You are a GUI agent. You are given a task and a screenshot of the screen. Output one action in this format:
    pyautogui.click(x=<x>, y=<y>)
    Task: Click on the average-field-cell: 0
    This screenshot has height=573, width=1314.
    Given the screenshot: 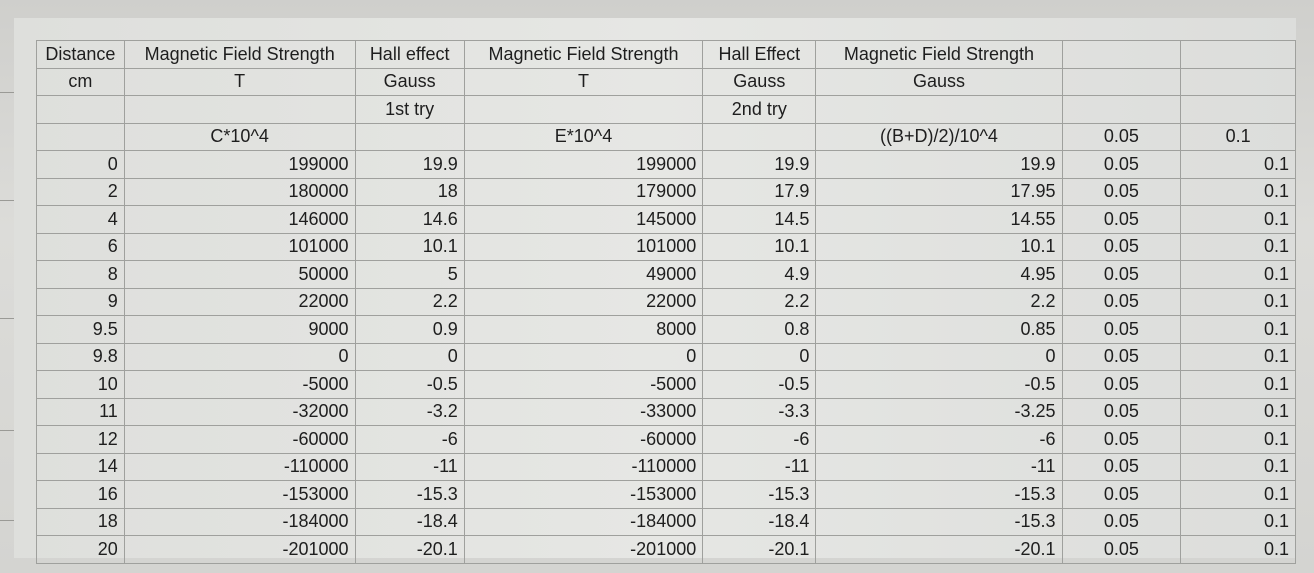 What is the action you would take?
    pyautogui.click(x=939, y=356)
    